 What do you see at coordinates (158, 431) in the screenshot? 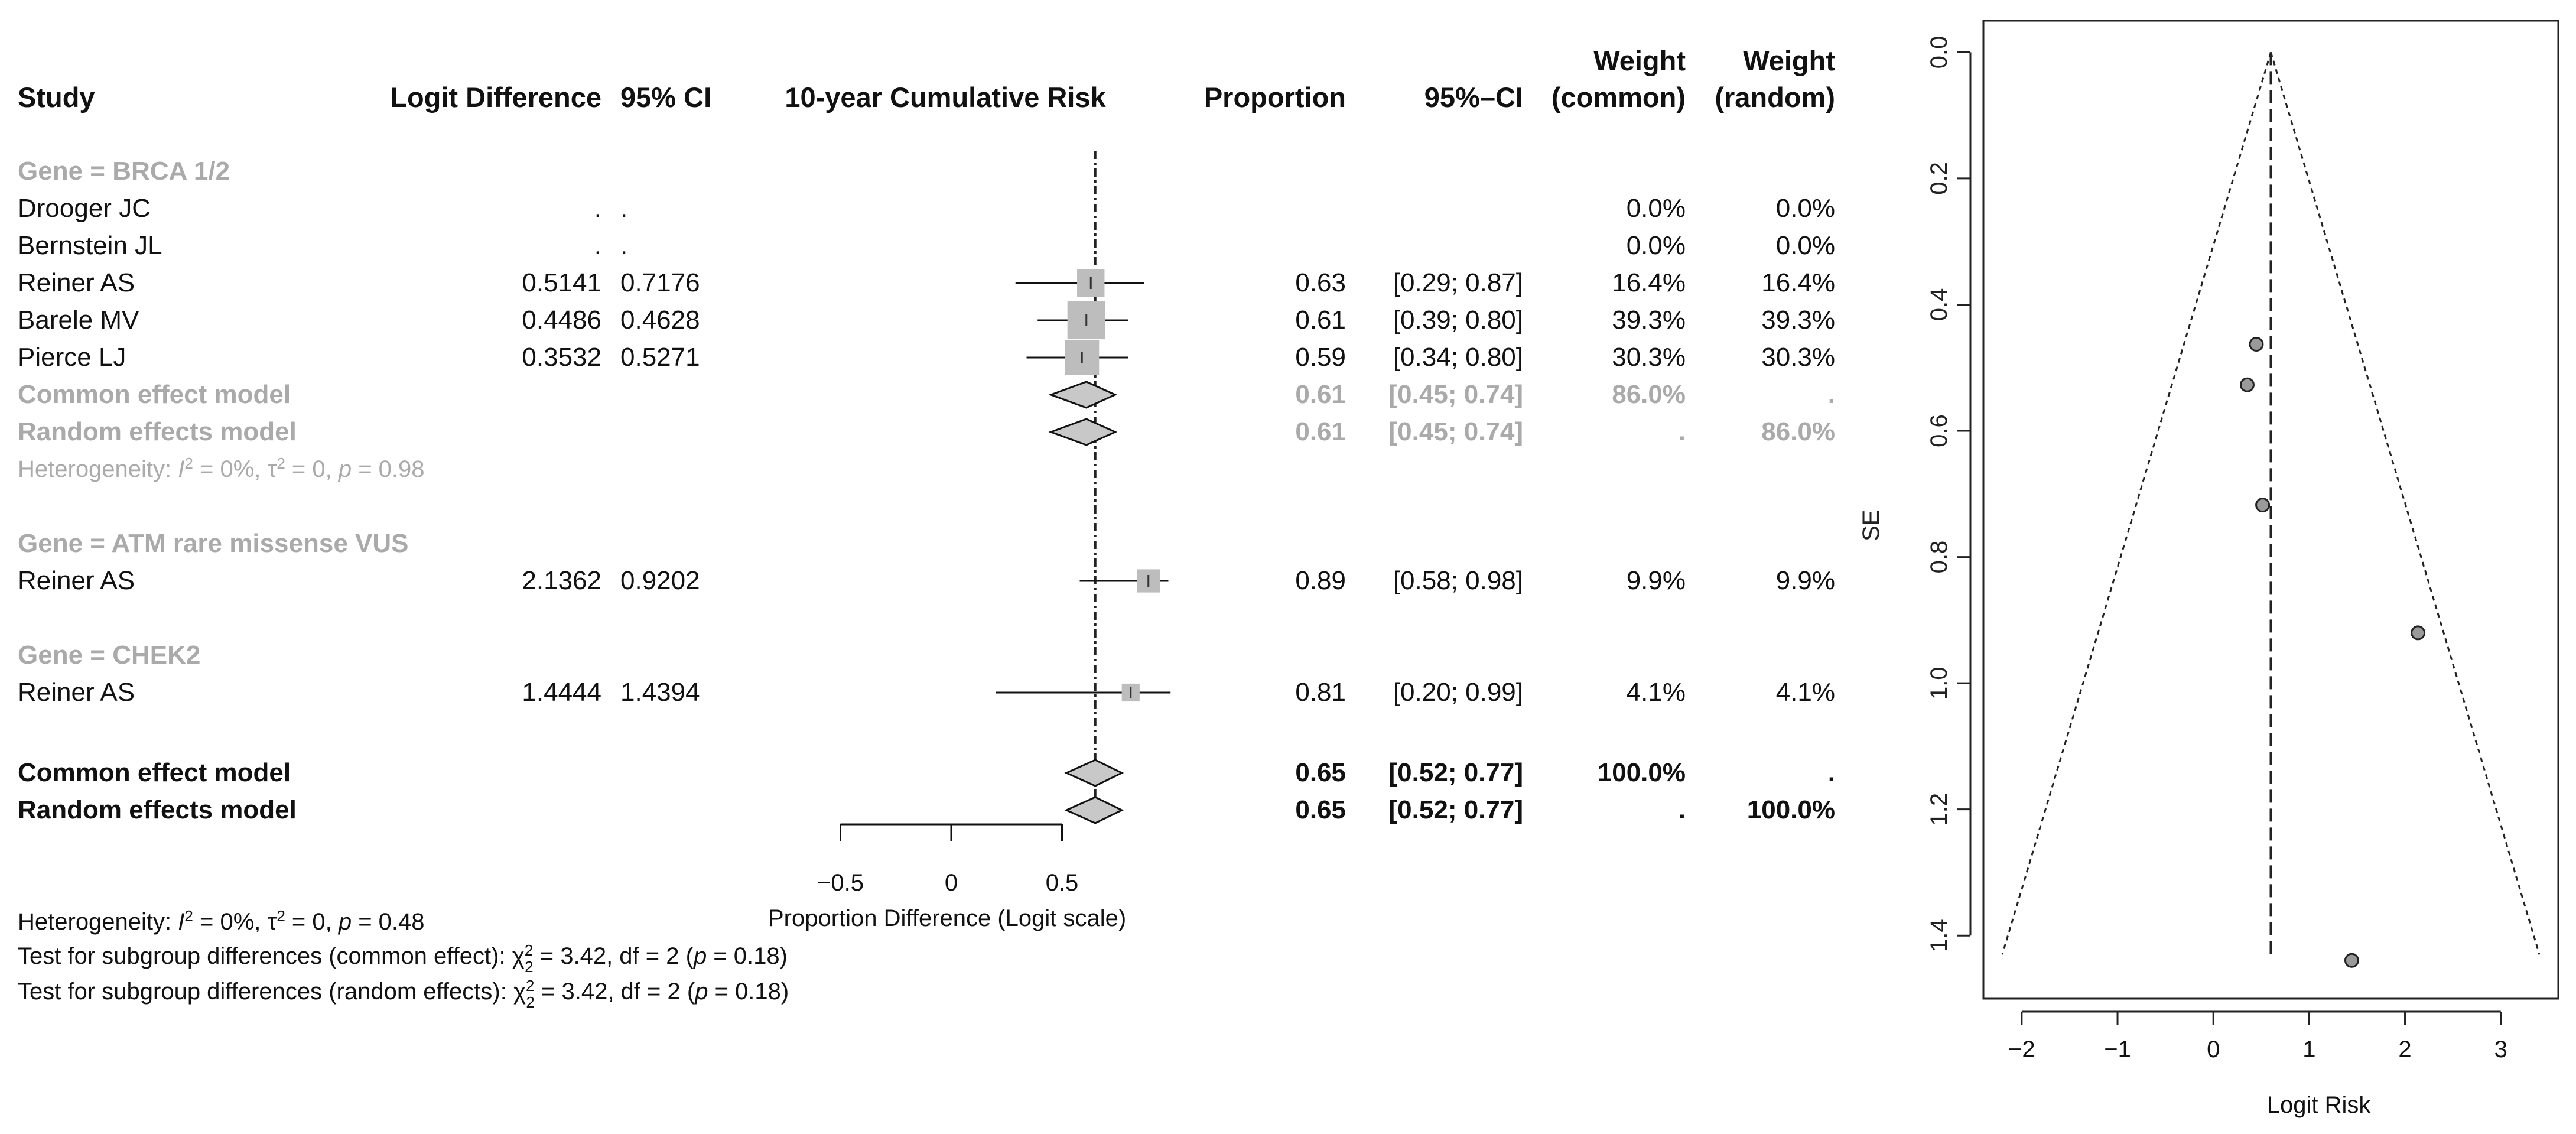
I see `subgroup-random-label: Random effects model` at bounding box center [158, 431].